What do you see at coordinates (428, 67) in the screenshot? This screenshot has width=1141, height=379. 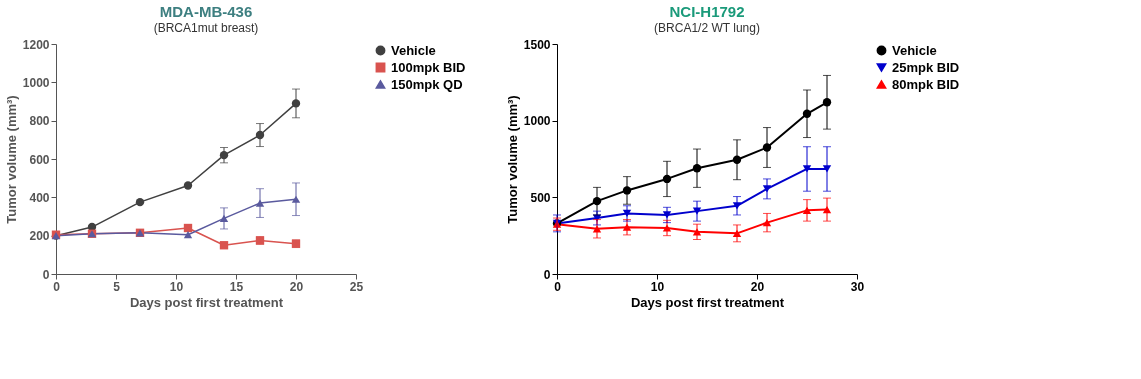 I see `legend-label: 100mpk BID` at bounding box center [428, 67].